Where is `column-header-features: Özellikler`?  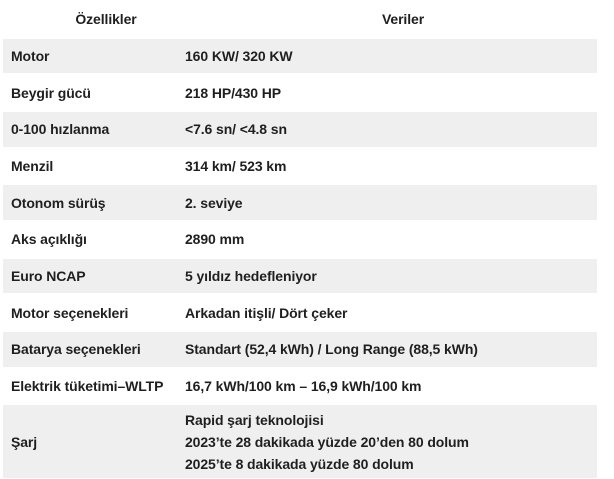 column-header-features: Özellikler is located at coordinates (106, 18).